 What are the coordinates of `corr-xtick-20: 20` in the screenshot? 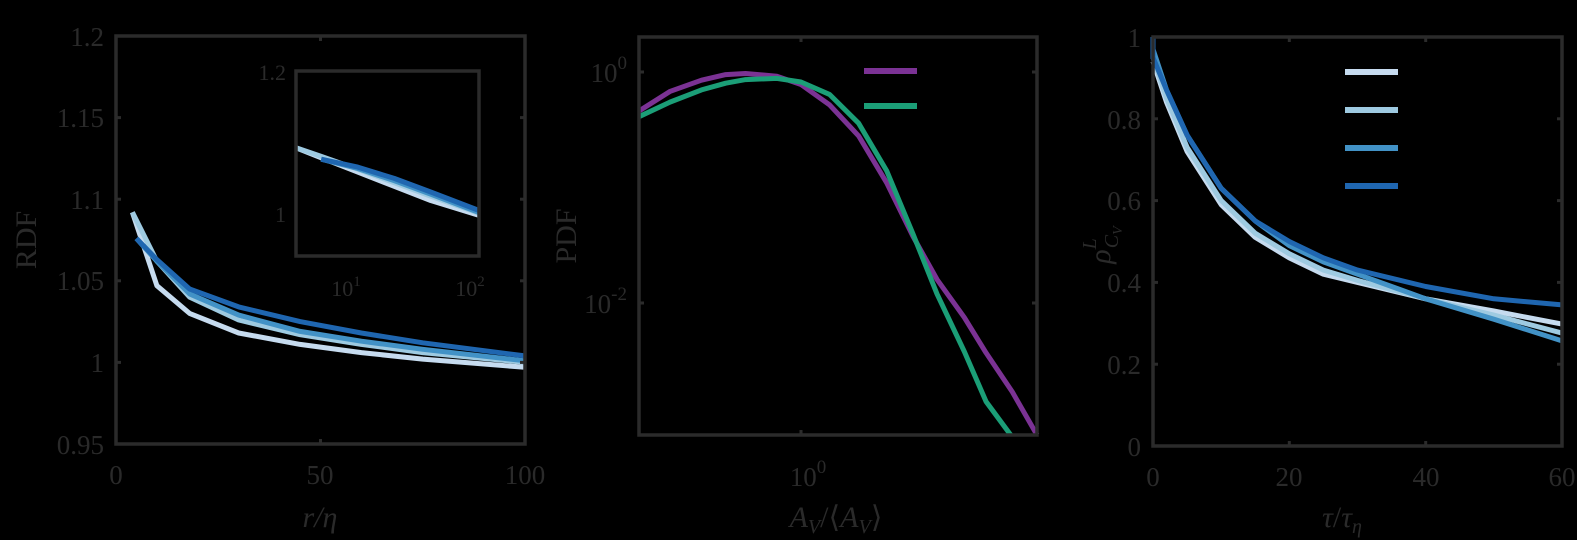 It's located at (1289, 477).